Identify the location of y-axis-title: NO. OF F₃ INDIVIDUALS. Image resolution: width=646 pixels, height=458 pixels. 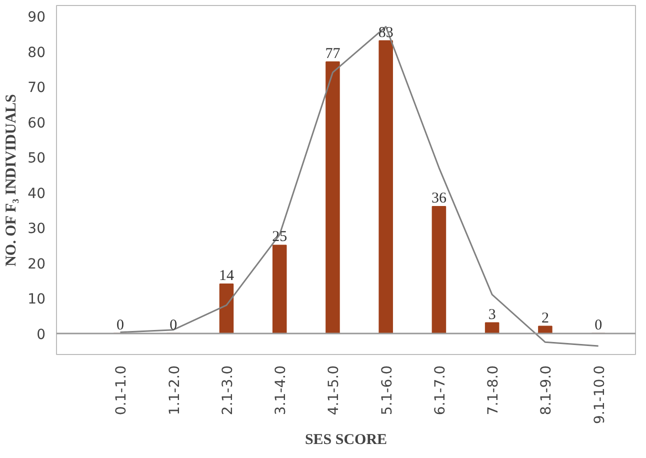
(12, 180).